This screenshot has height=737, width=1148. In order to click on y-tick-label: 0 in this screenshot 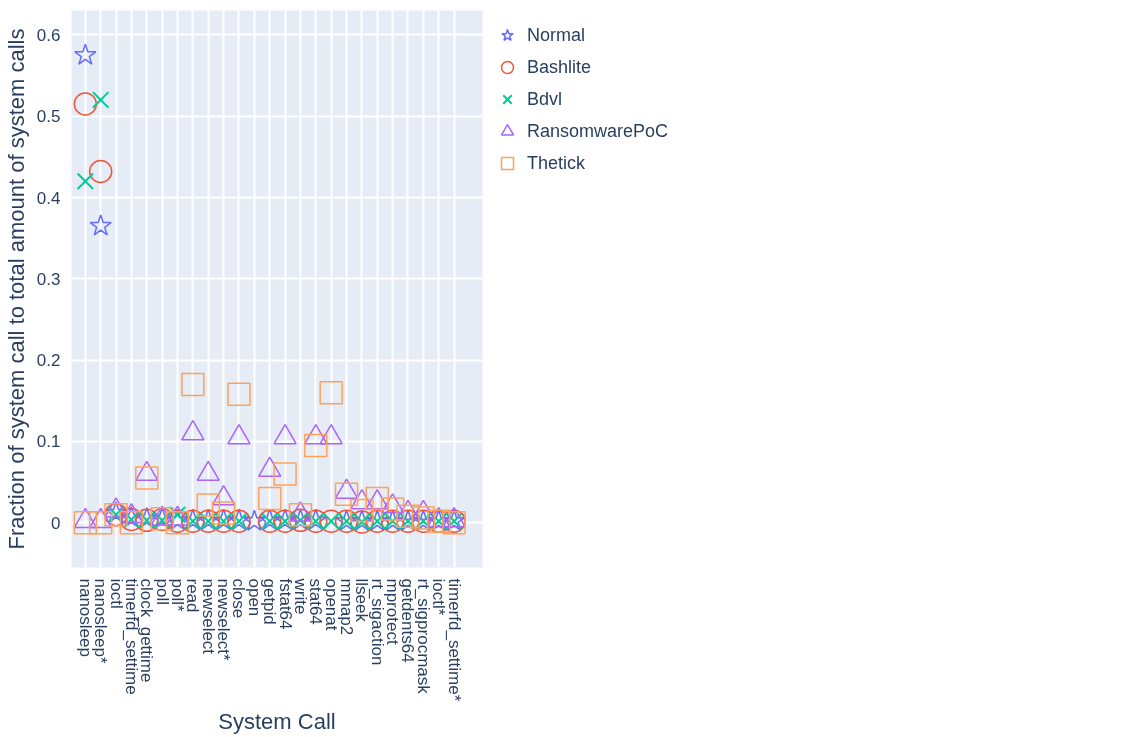, I will do `click(56, 523)`.